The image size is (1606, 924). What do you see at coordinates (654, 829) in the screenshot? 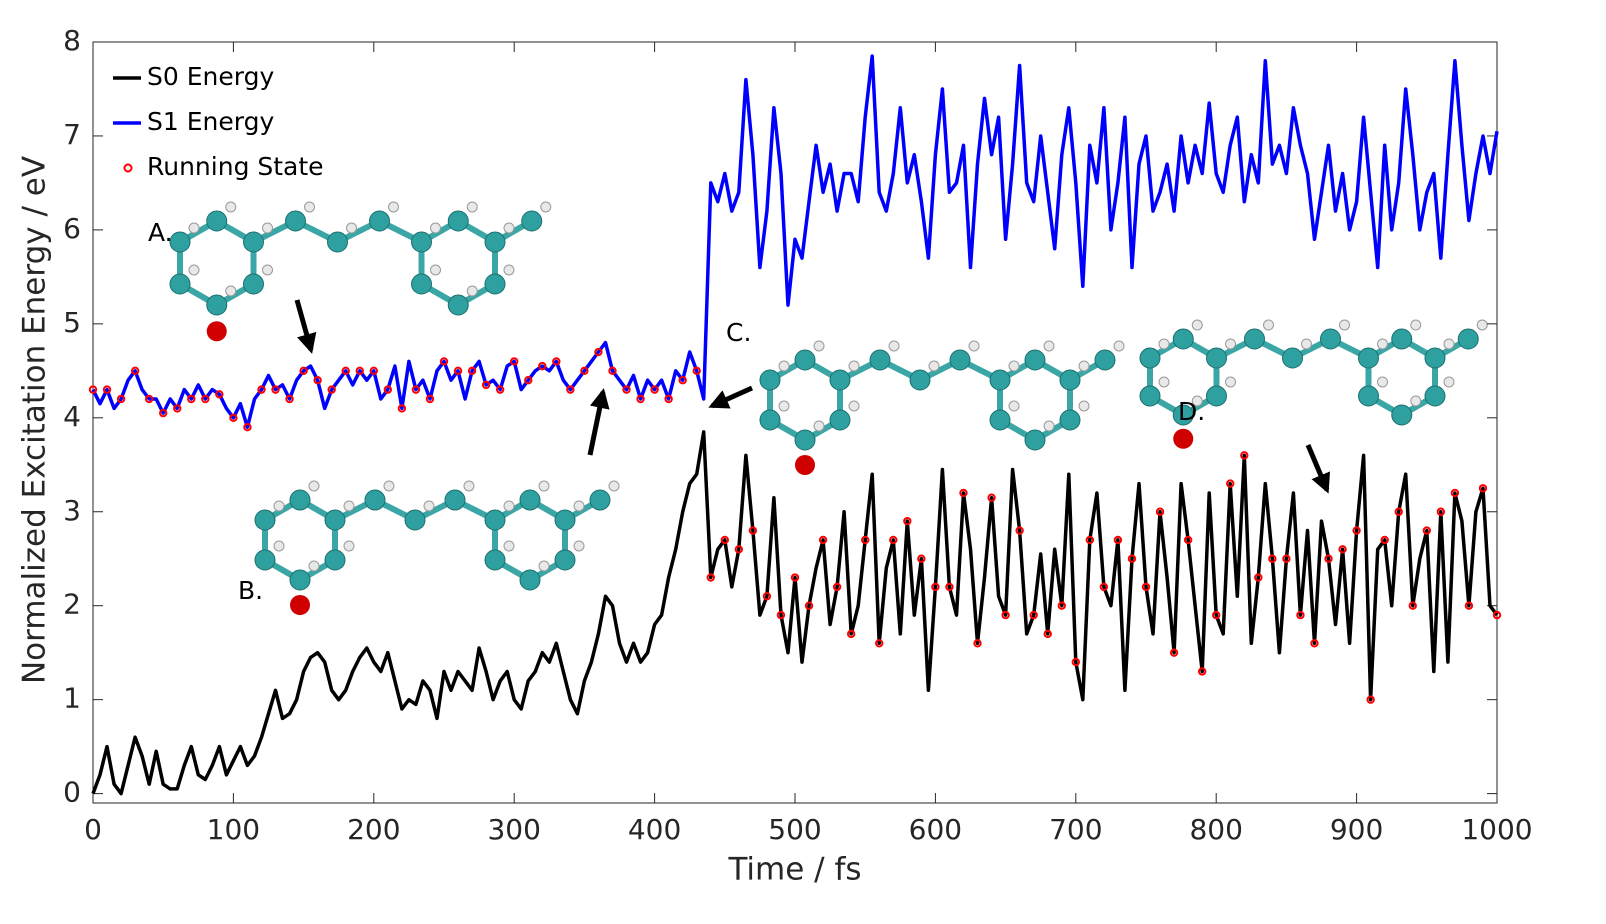
I see `x-tick-label: 400` at bounding box center [654, 829].